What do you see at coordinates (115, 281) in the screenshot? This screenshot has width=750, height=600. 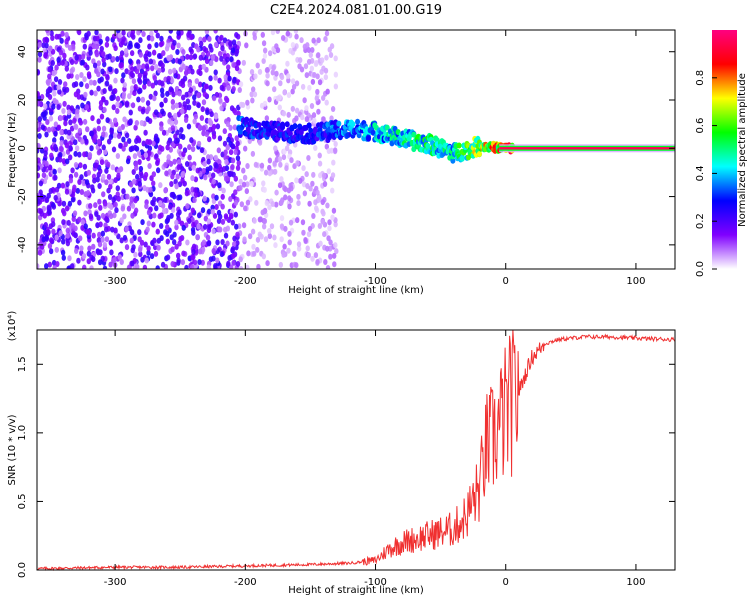 I see `x-tick-label: -300` at bounding box center [115, 281].